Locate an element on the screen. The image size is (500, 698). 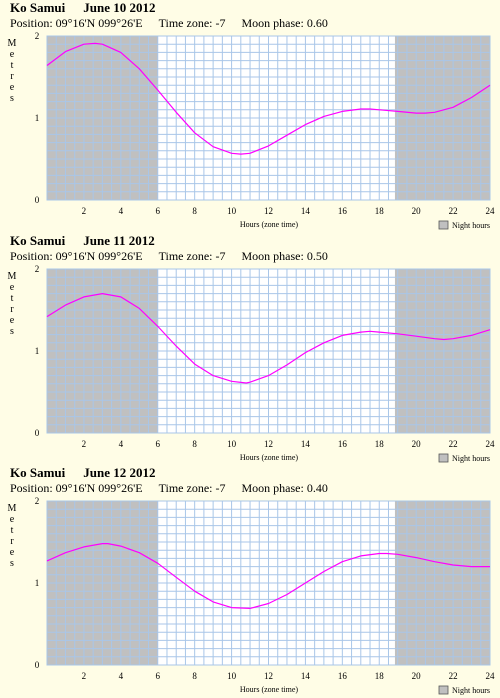
panel-title: Ko Samui June 10 2012 is located at coordinates (83, 8).